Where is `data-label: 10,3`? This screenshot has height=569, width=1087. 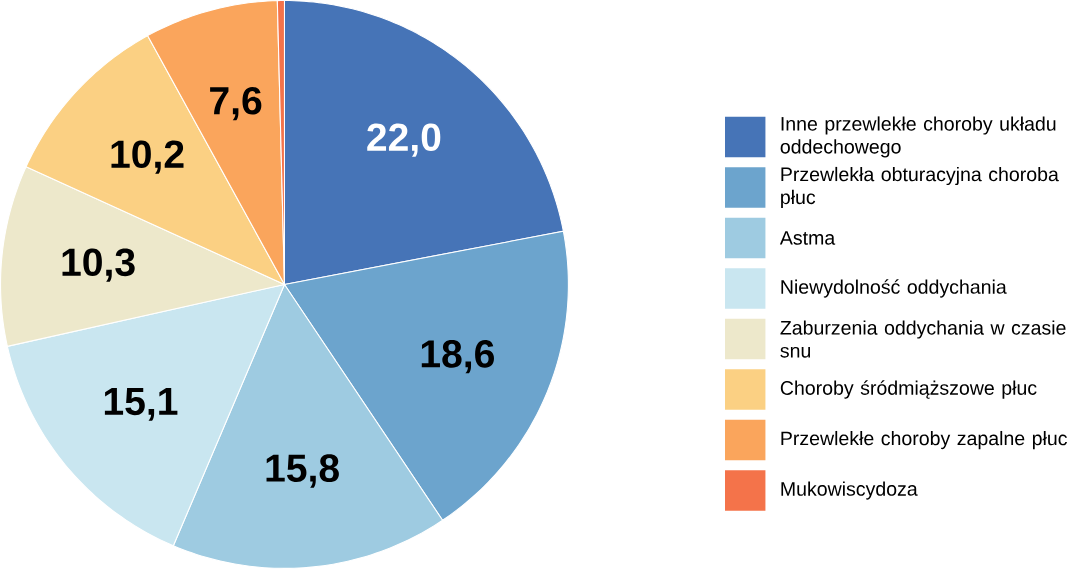 data-label: 10,3 is located at coordinates (98, 265).